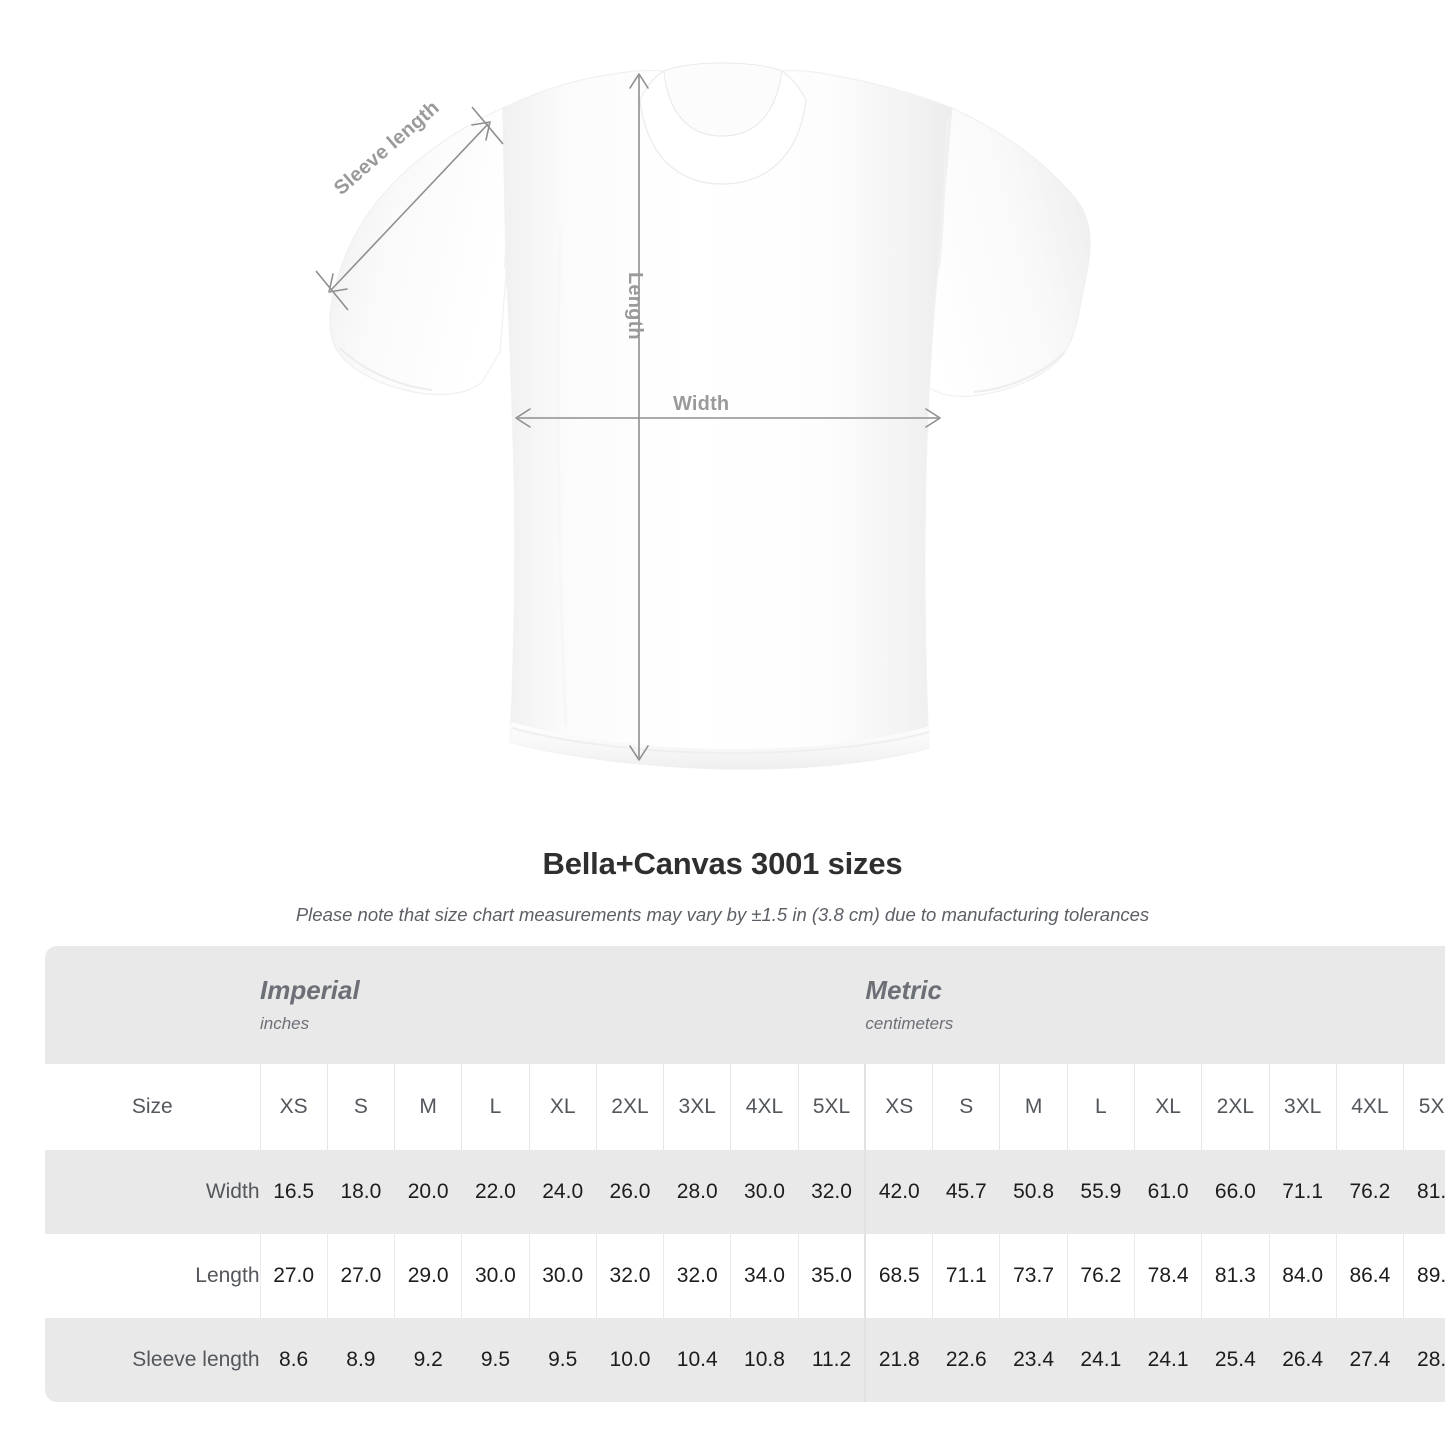 This screenshot has width=1445, height=1445. I want to click on cell-sleeve-imperial-l: 9.5, so click(495, 1360).